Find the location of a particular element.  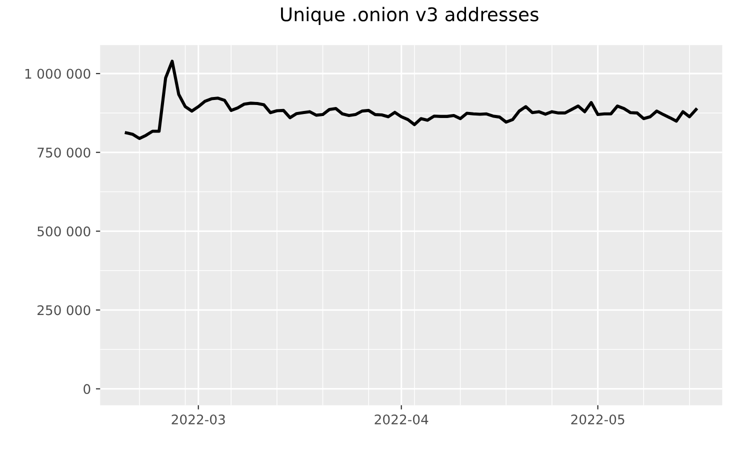

x-tick-label: 2022-04 is located at coordinates (401, 419).